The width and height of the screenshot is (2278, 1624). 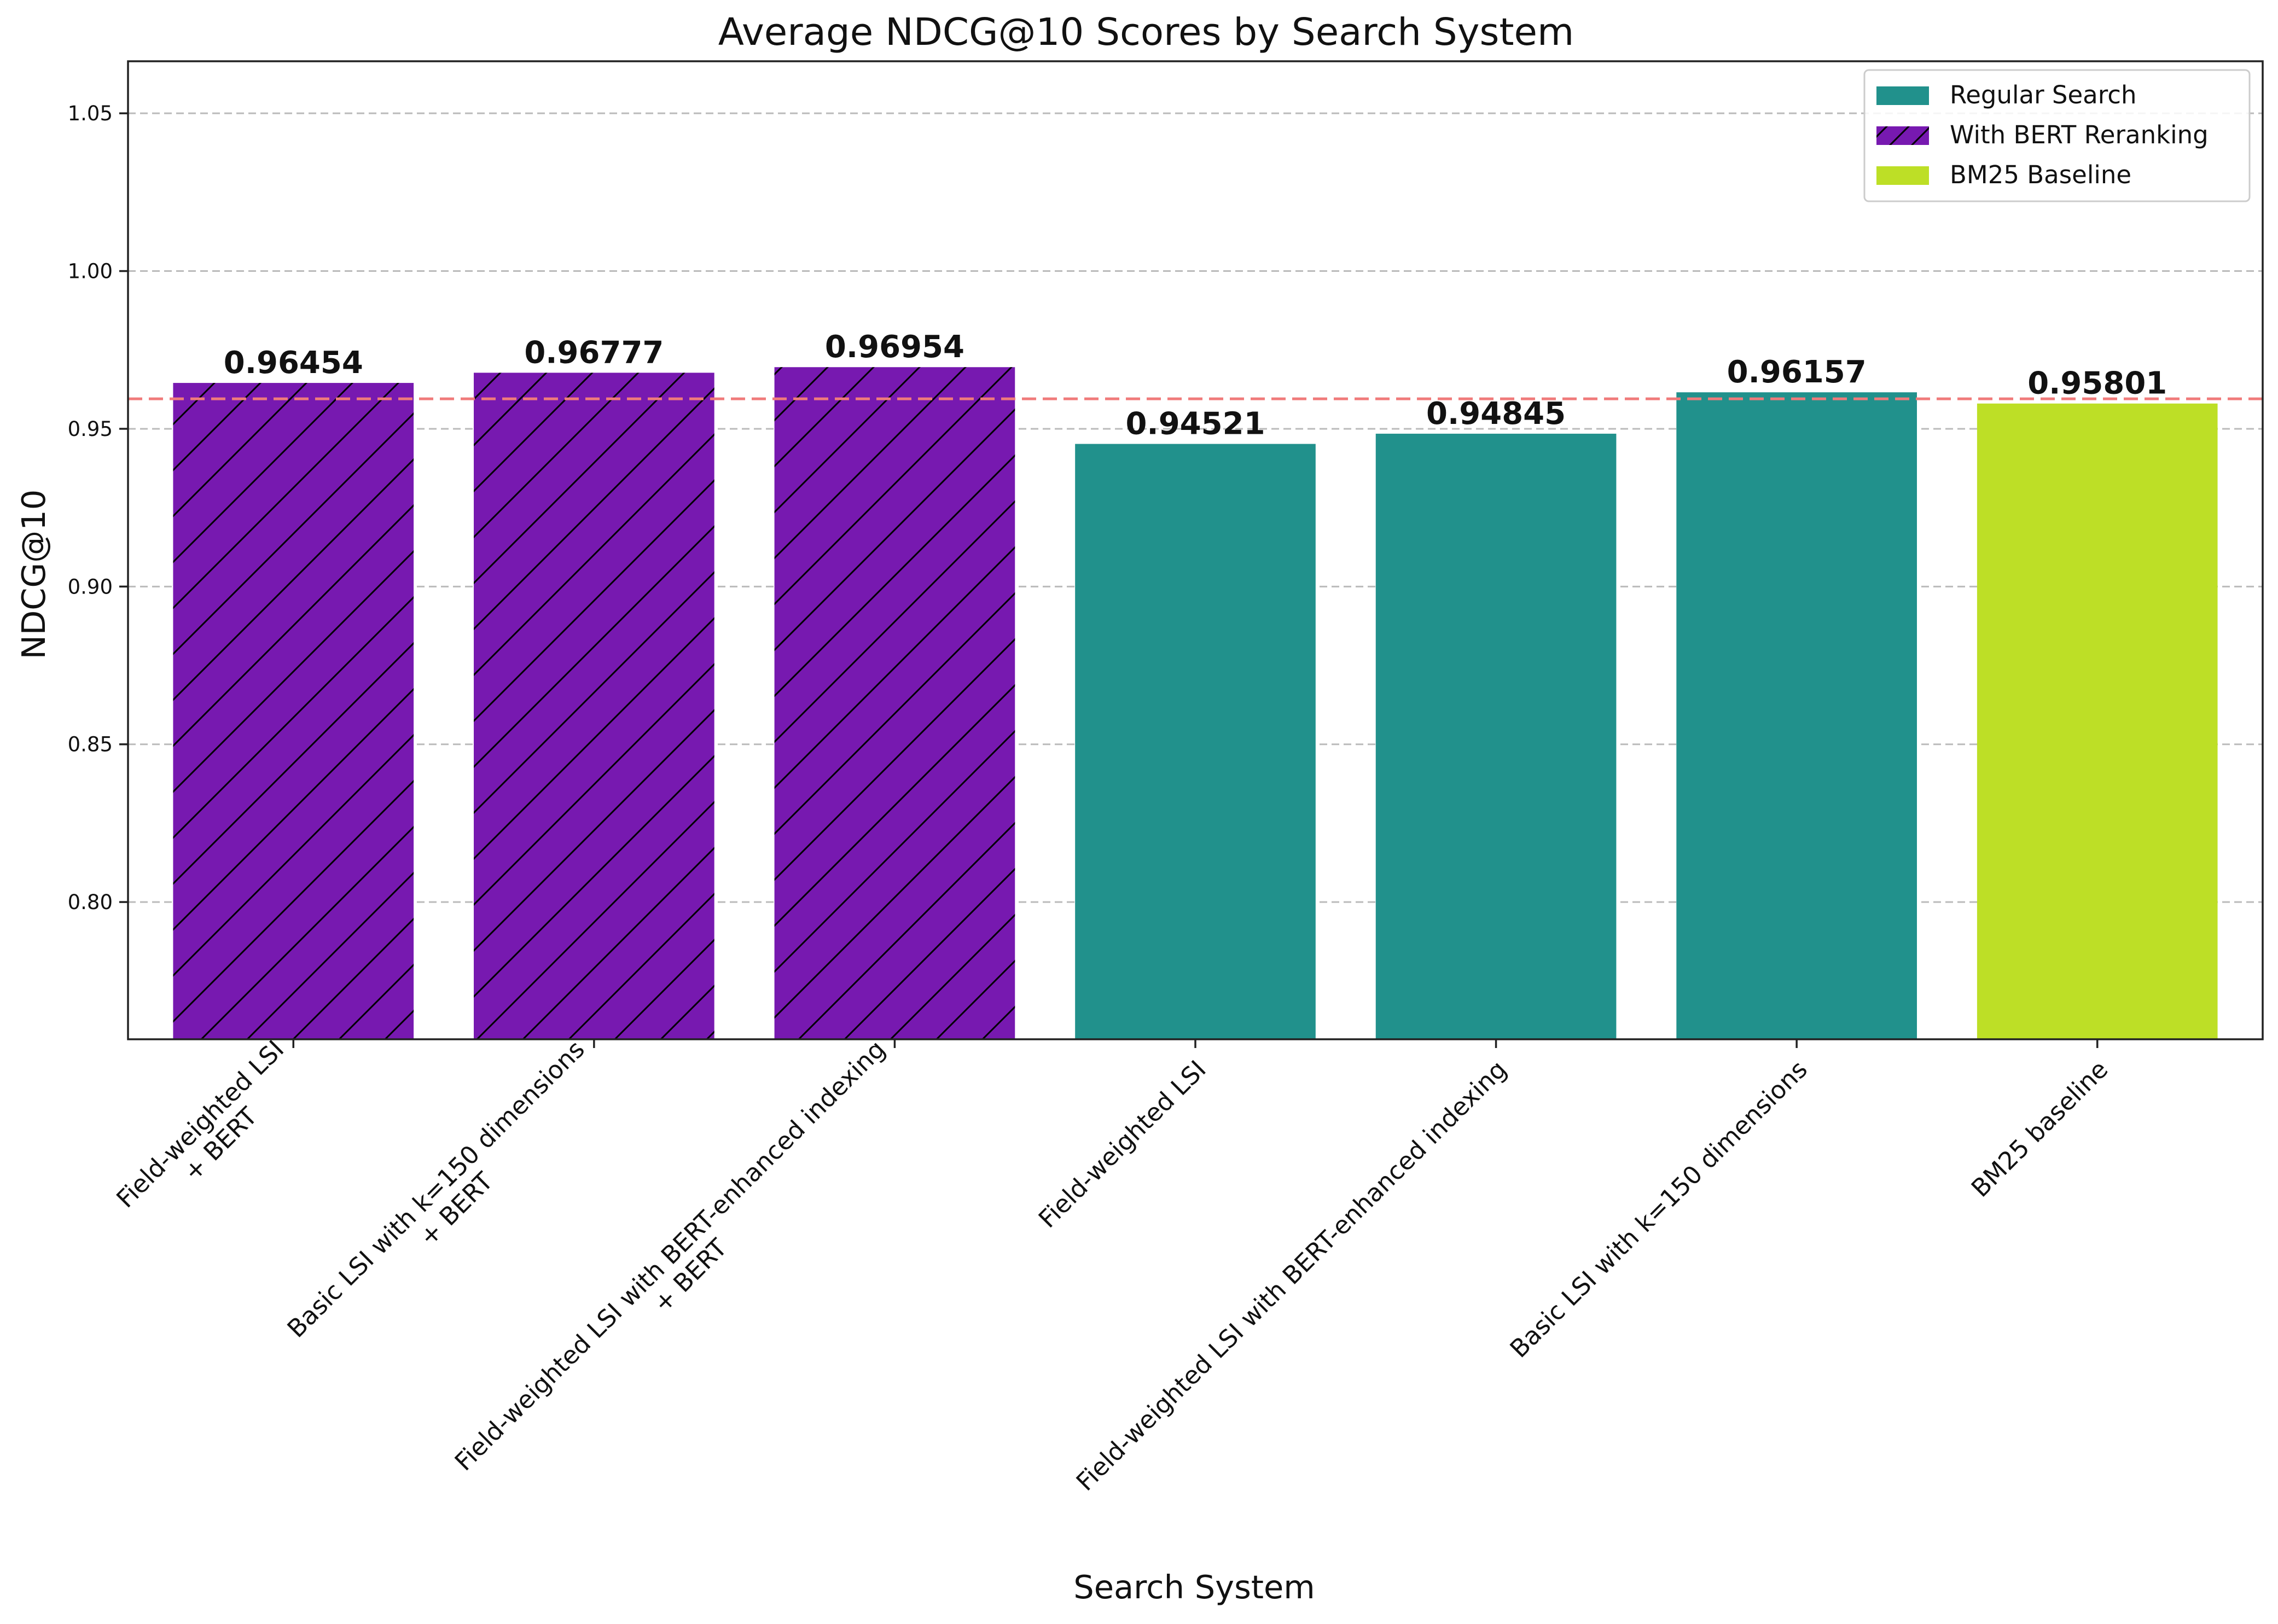 What do you see at coordinates (2097, 383) in the screenshot?
I see `bar-value-label: 0.95801` at bounding box center [2097, 383].